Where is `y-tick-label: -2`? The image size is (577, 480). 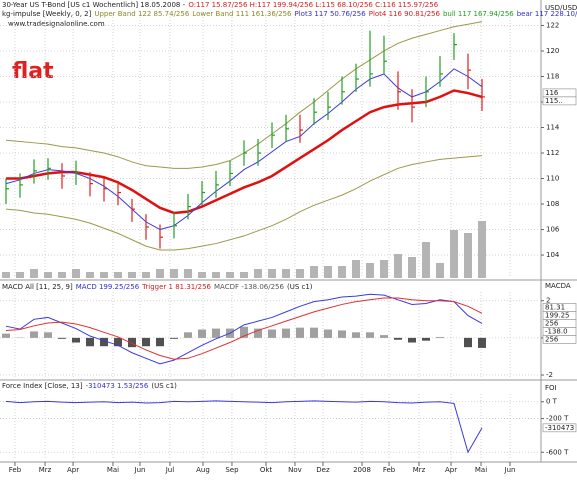 y-tick-label: -2 is located at coordinates (549, 375).